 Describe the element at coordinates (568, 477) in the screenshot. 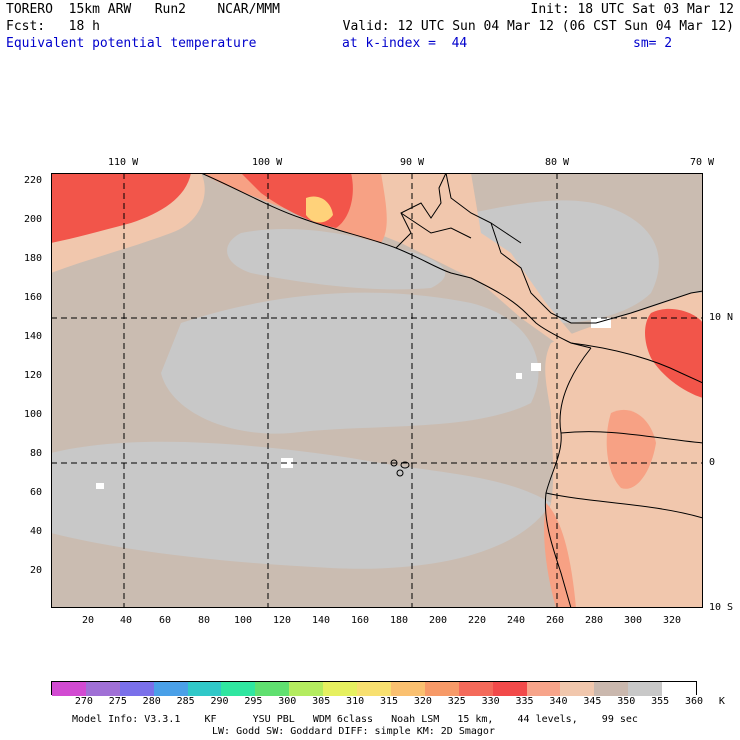

I see `coastline-south-america` at that location.